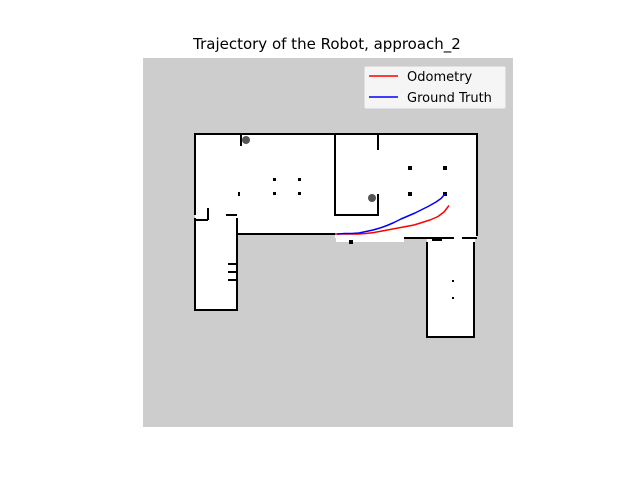  I want to click on legend-label-odometry: Odometry, so click(440, 77).